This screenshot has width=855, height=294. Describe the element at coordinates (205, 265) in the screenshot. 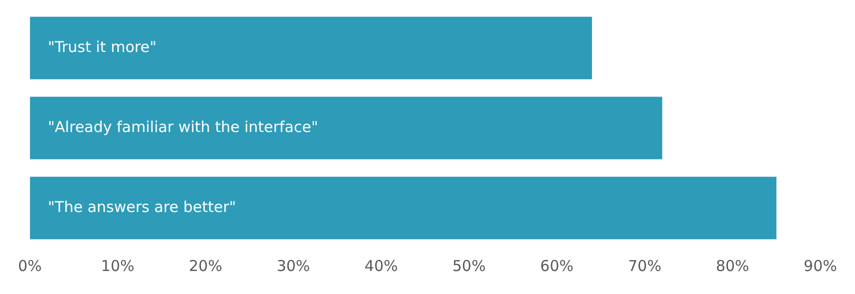

I see `x-tick-label: 20%` at that location.